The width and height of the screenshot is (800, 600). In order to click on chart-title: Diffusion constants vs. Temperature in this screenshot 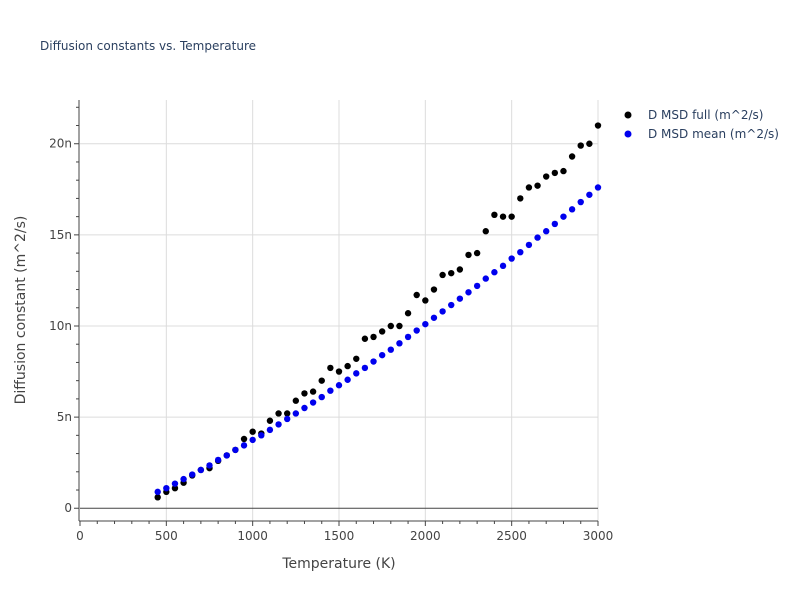, I will do `click(148, 46)`.